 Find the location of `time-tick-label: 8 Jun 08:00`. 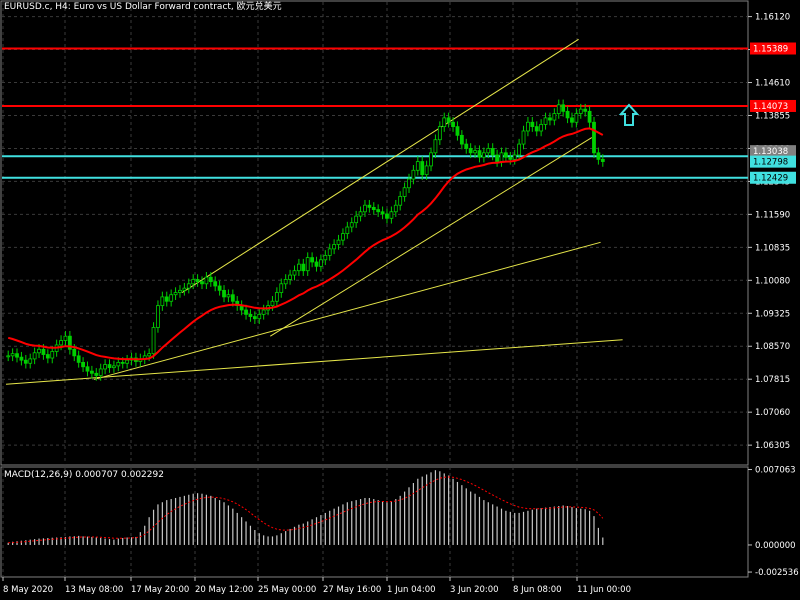

time-tick-label: 8 Jun 08:00 is located at coordinates (537, 590).